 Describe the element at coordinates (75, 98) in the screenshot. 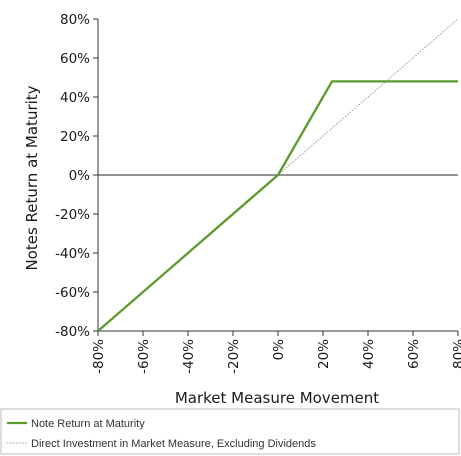

I see `y-tick-label: 40%` at that location.